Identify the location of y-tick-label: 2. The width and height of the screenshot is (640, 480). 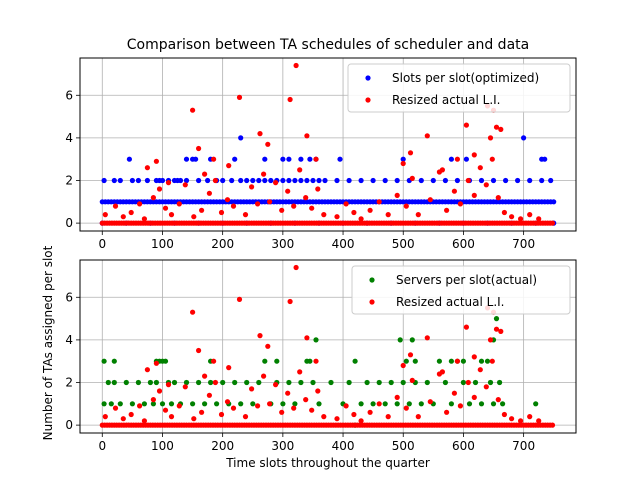
(69, 383).